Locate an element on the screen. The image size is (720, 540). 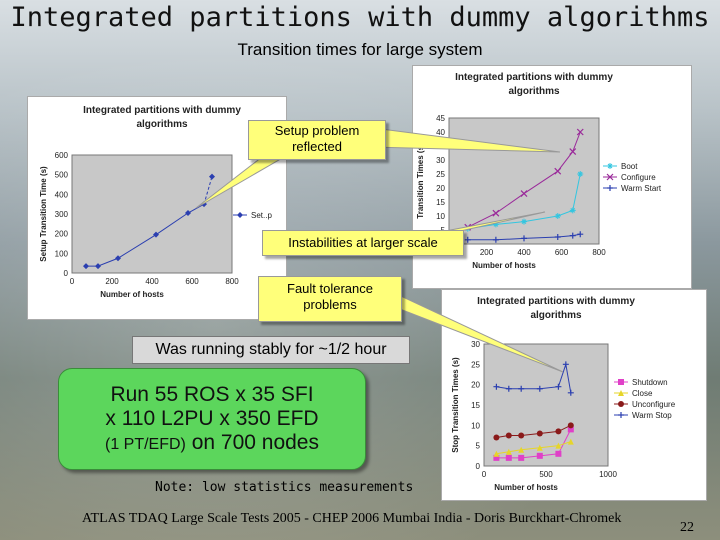
x-tick-label: 600 is located at coordinates (562, 252).